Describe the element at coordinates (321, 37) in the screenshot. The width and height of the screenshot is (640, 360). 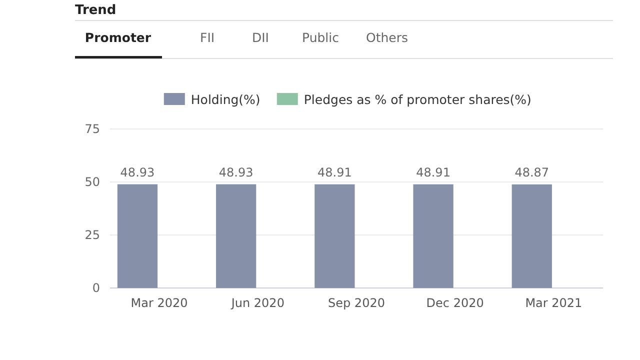
I see `text: Public` at that location.